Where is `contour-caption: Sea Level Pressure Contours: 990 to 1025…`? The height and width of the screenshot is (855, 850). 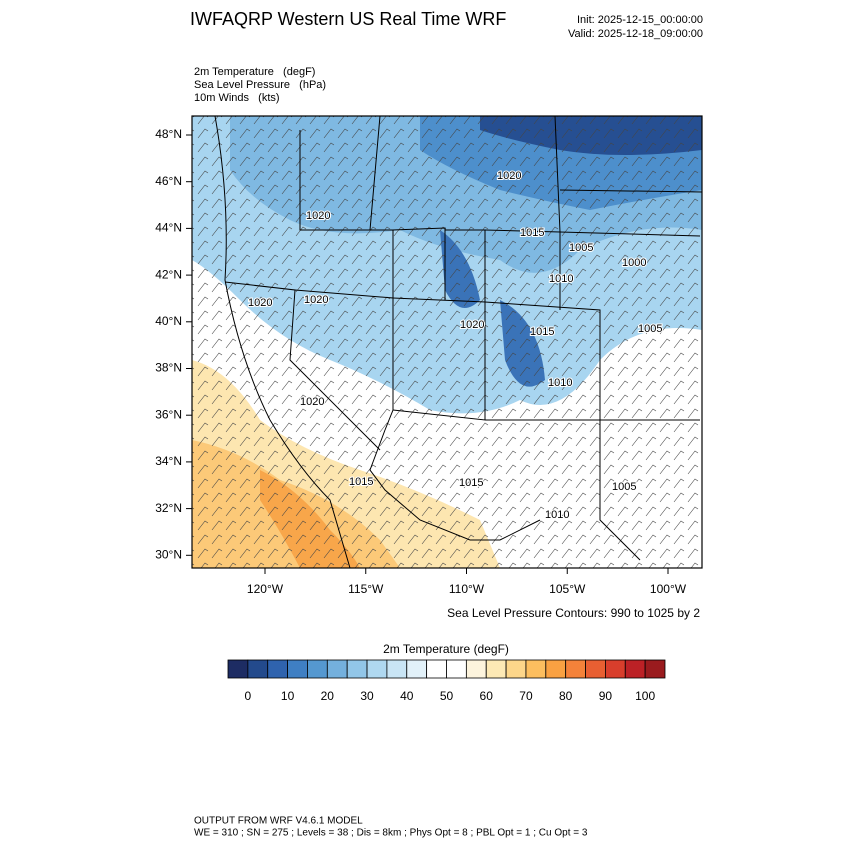
contour-caption: Sea Level Pressure Contours: 990 to 1025… is located at coordinates (573, 613).